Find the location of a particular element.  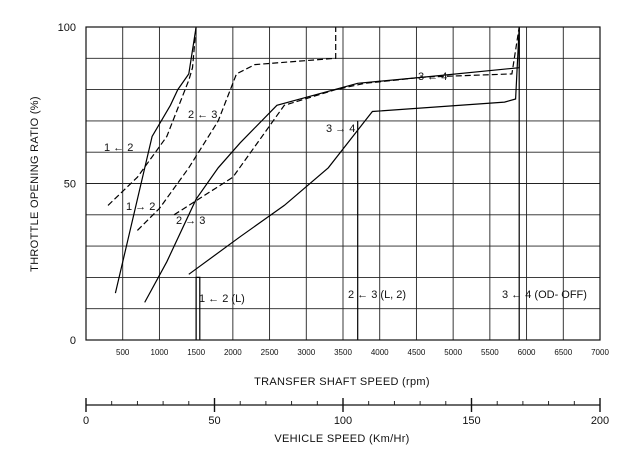

annotation-2-up-3: 2 → 3 is located at coordinates (190, 221).